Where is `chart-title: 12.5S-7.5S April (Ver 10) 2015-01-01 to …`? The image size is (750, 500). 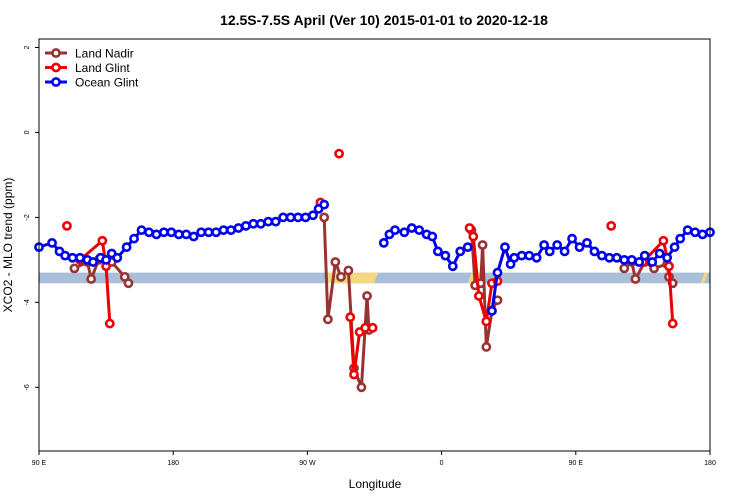 chart-title: 12.5S-7.5S April (Ver 10) 2015-01-01 to … is located at coordinates (384, 20).